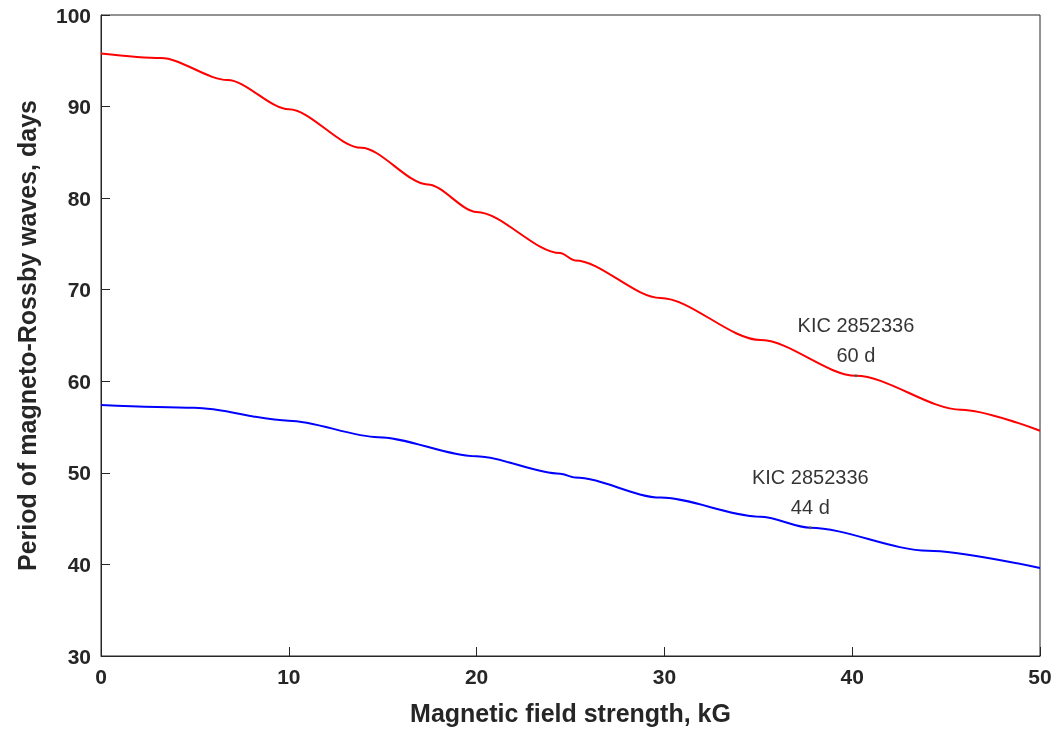  What do you see at coordinates (664, 676) in the screenshot?
I see `x-tick-label: 30` at bounding box center [664, 676].